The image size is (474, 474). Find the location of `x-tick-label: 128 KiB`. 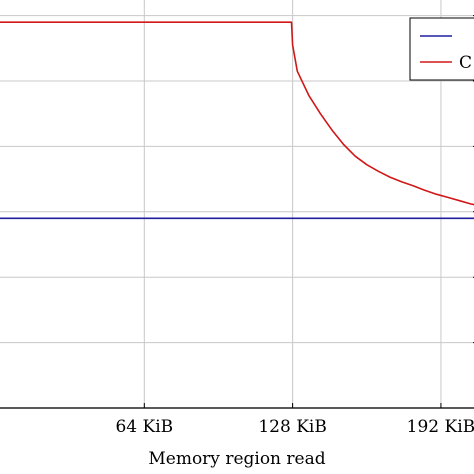

x-tick-label: 128 KiB is located at coordinates (292, 427).